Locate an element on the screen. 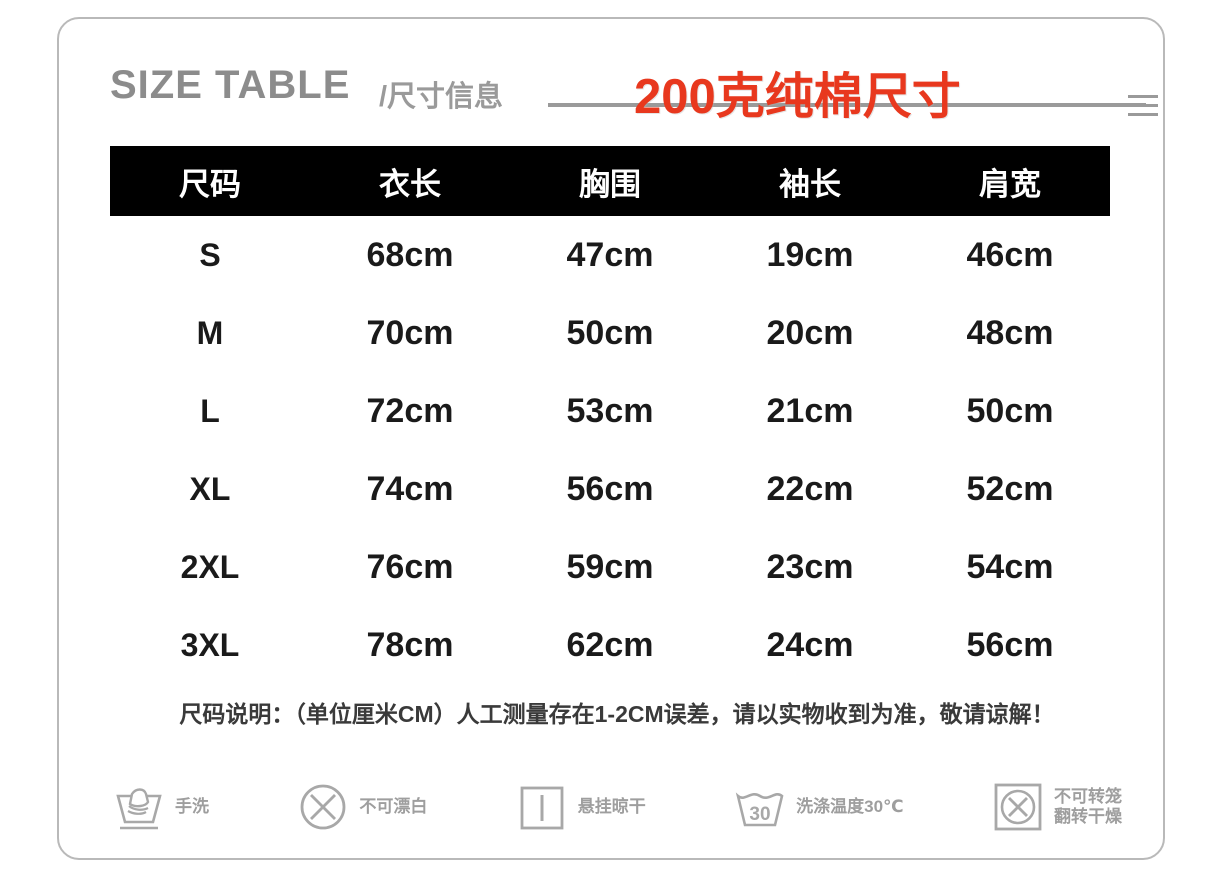  column-header-size: 尺码 is located at coordinates (210, 184).